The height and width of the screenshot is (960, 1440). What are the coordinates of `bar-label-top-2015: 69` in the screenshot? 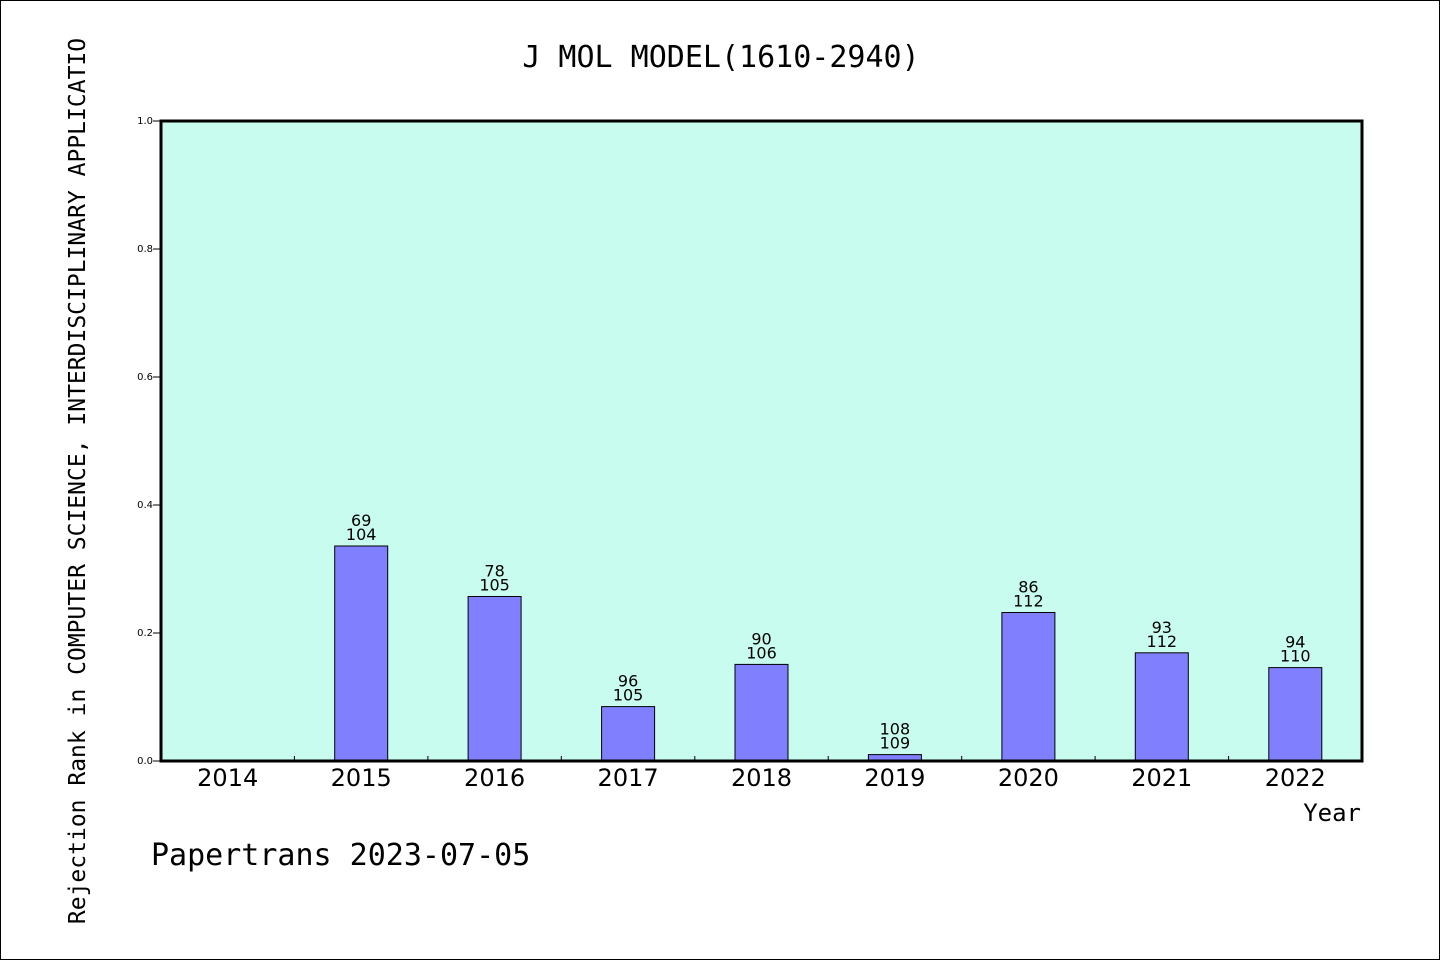 It's located at (361, 520).